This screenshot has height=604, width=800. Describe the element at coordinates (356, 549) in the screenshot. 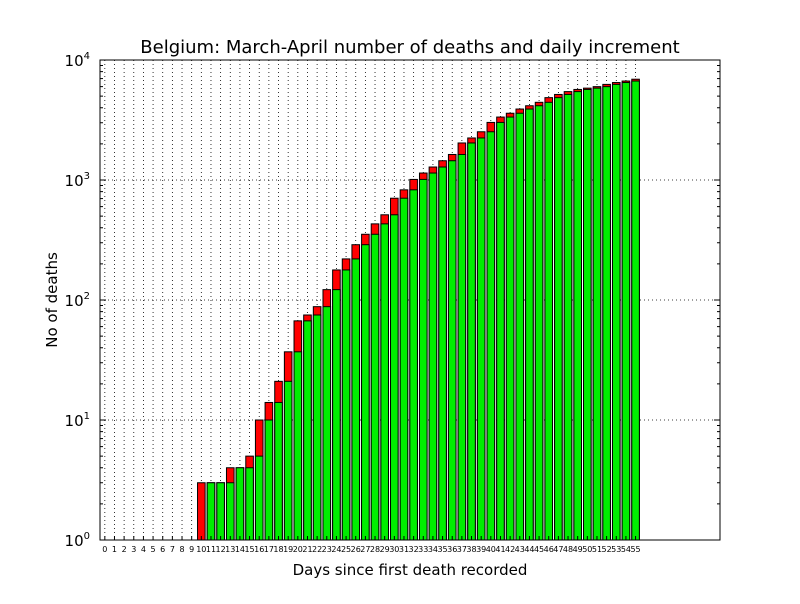

I see `x-tick-label: 26` at that location.